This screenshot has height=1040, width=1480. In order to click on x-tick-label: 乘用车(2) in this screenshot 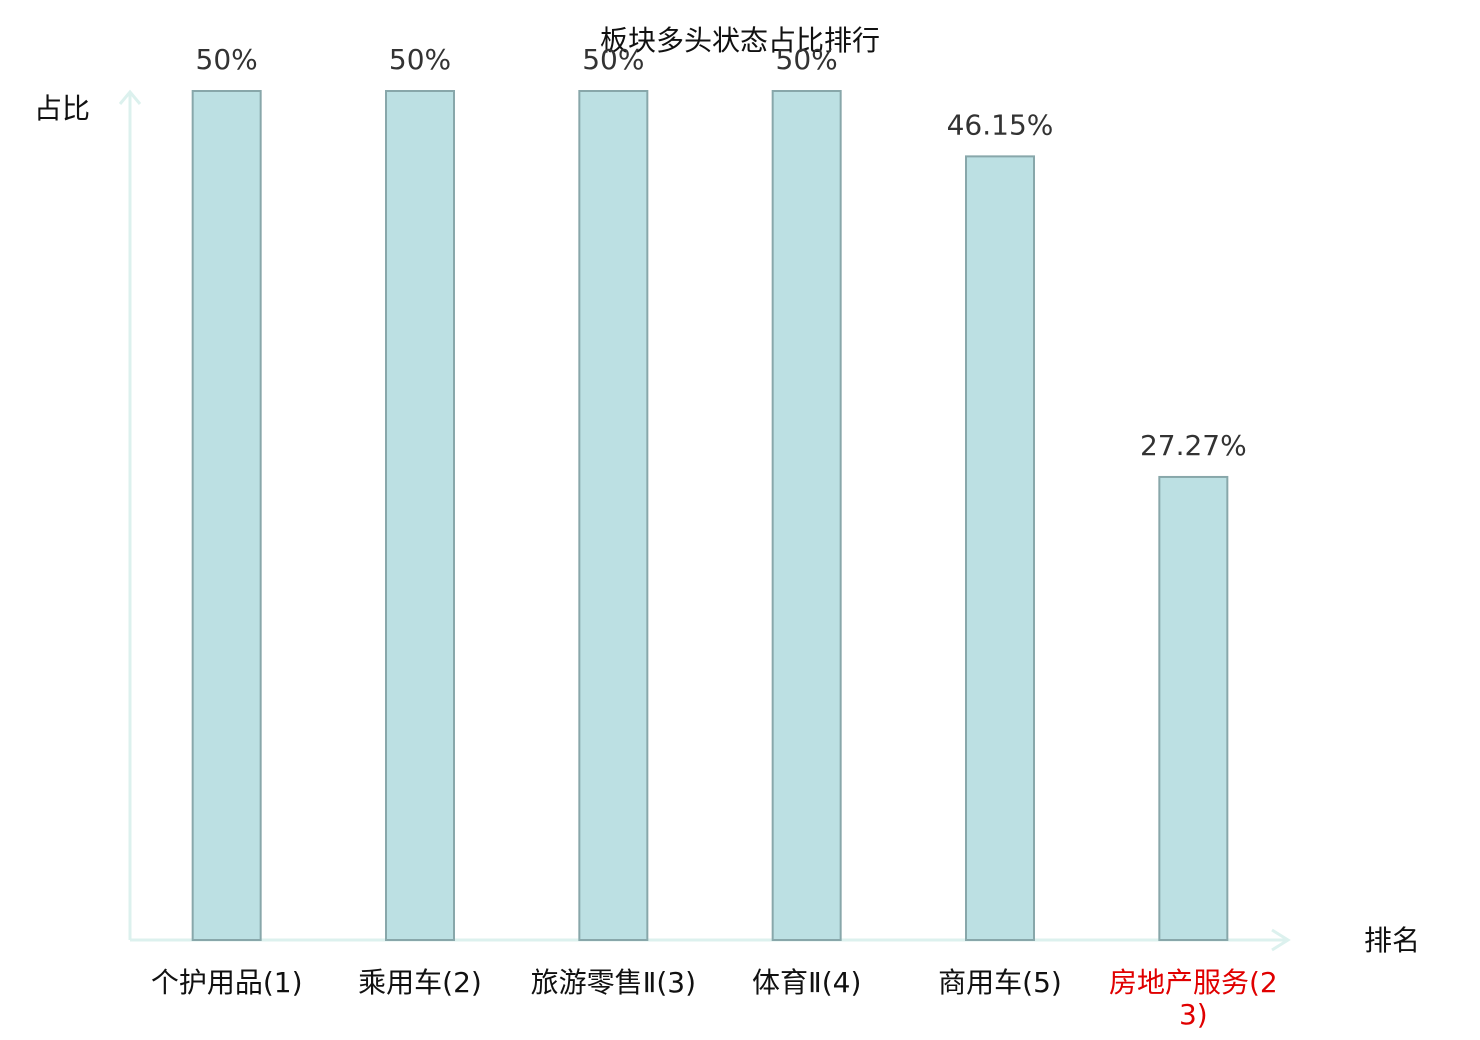, I will do `click(420, 982)`.